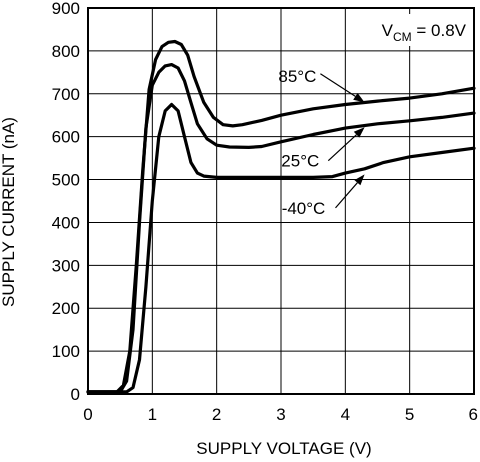  What do you see at coordinates (300, 161) in the screenshot?
I see `series-label-1: 25°C` at bounding box center [300, 161].